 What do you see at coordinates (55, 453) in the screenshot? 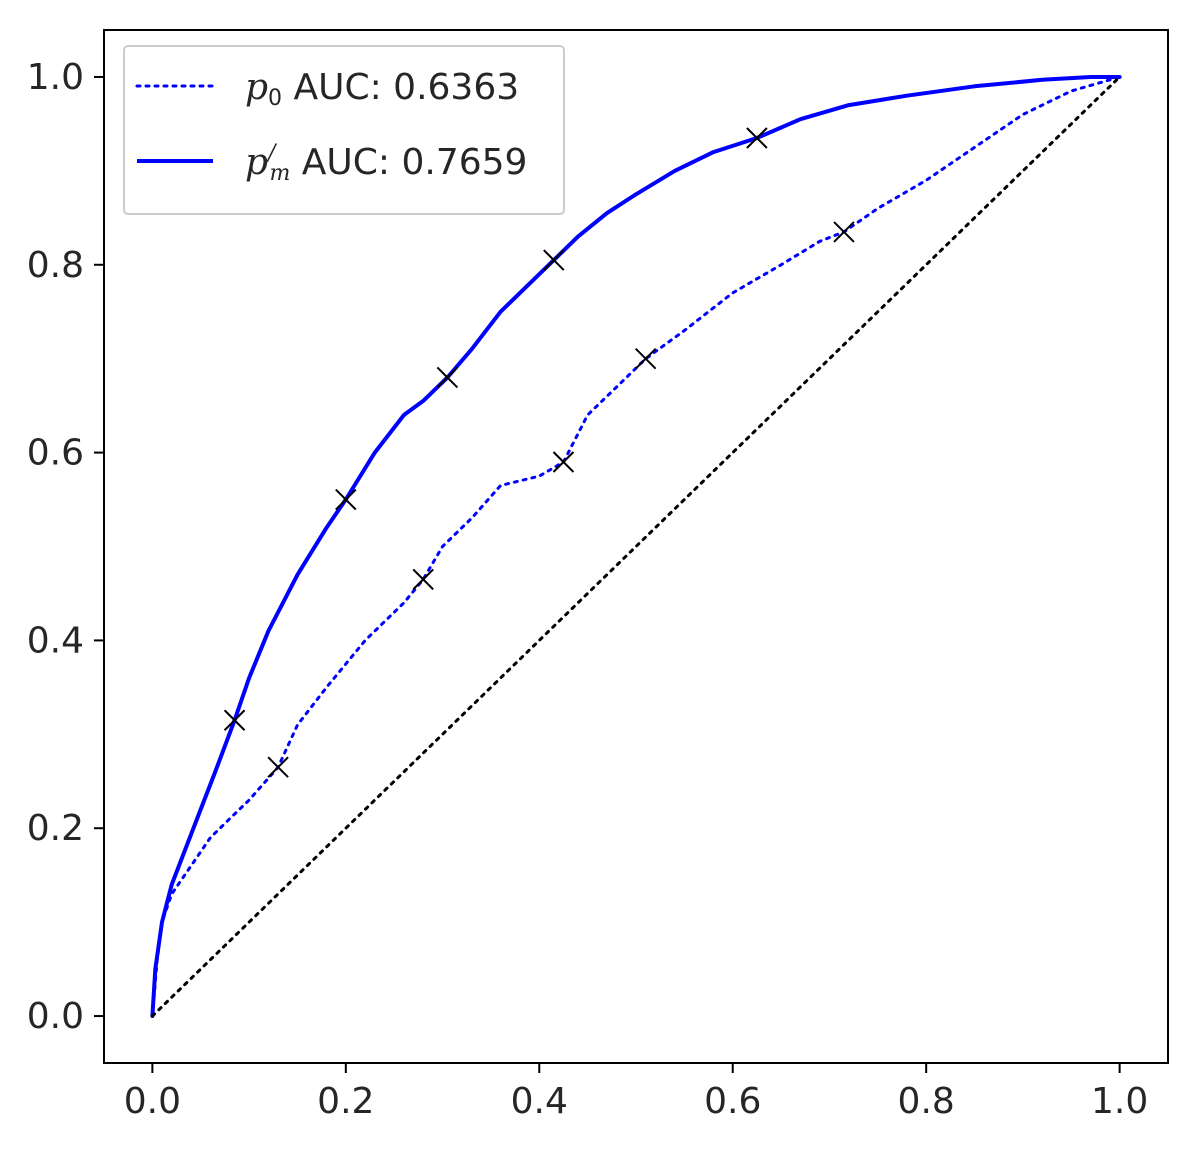
I see `y-tick-label: 0.6` at bounding box center [55, 453].